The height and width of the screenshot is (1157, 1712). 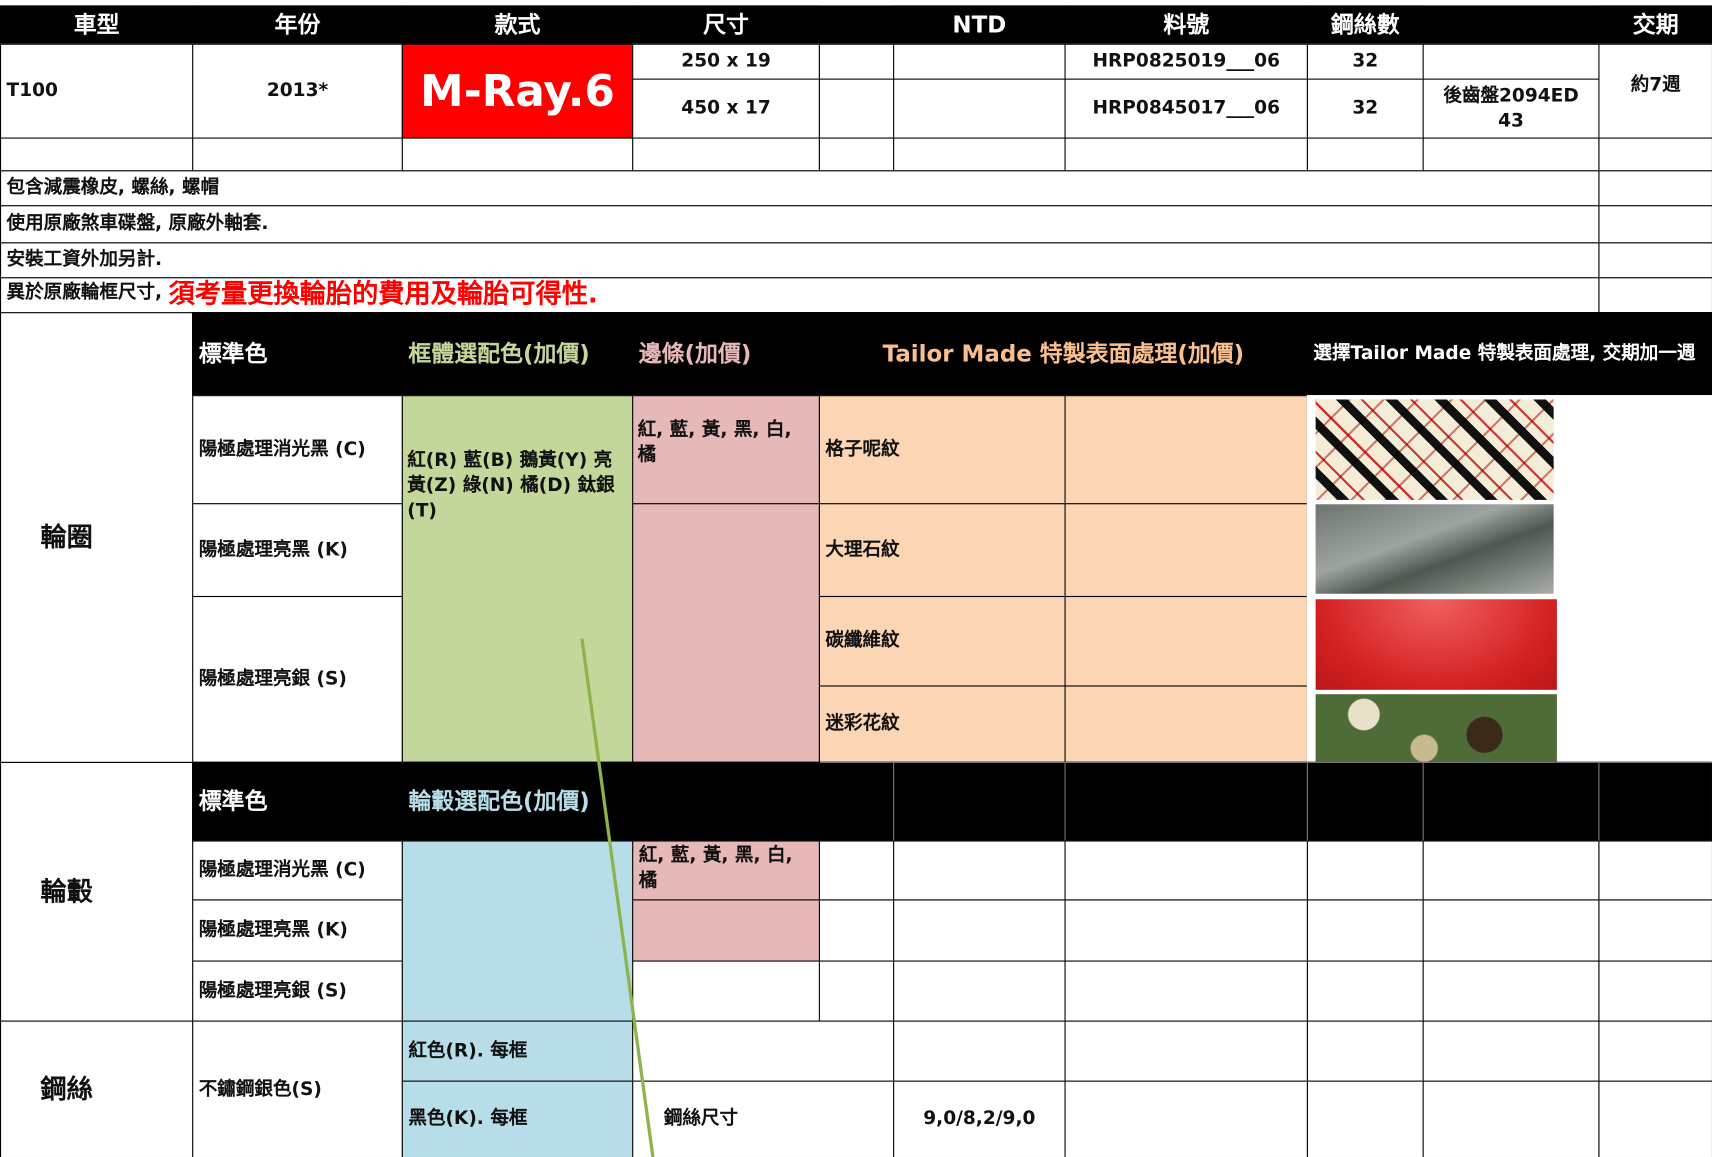 I want to click on style-cell: M-Ray.6, so click(x=517, y=91).